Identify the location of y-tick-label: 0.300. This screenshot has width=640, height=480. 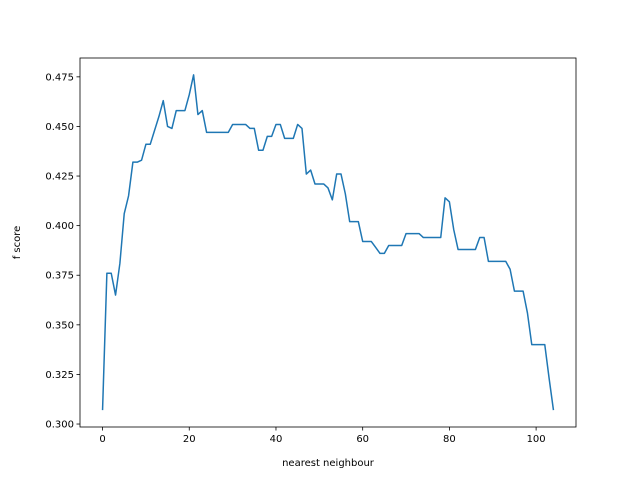
(59, 425).